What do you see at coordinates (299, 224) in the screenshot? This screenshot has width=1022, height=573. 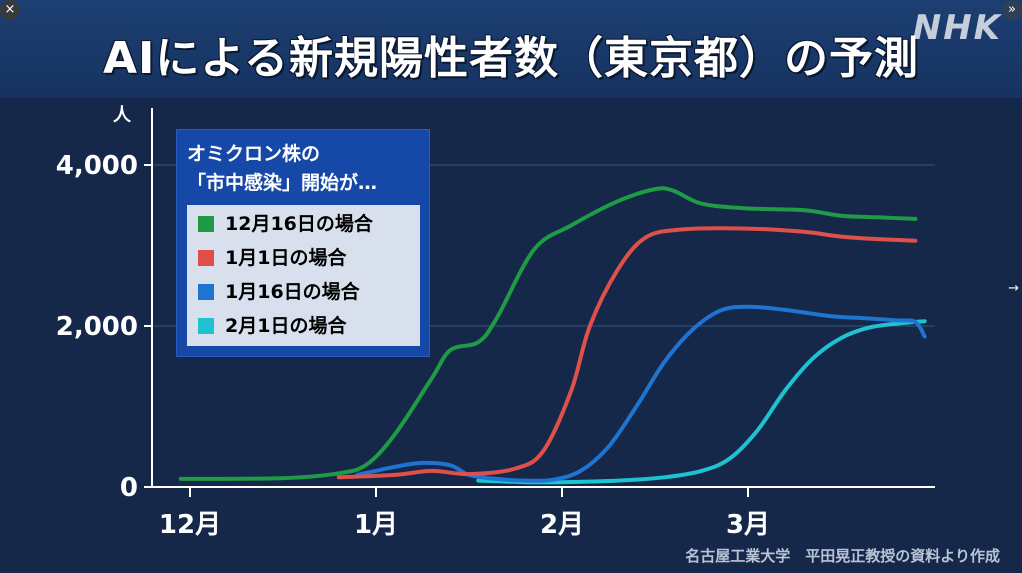 I see `legend-label-dec16: 12月16日の場合` at bounding box center [299, 224].